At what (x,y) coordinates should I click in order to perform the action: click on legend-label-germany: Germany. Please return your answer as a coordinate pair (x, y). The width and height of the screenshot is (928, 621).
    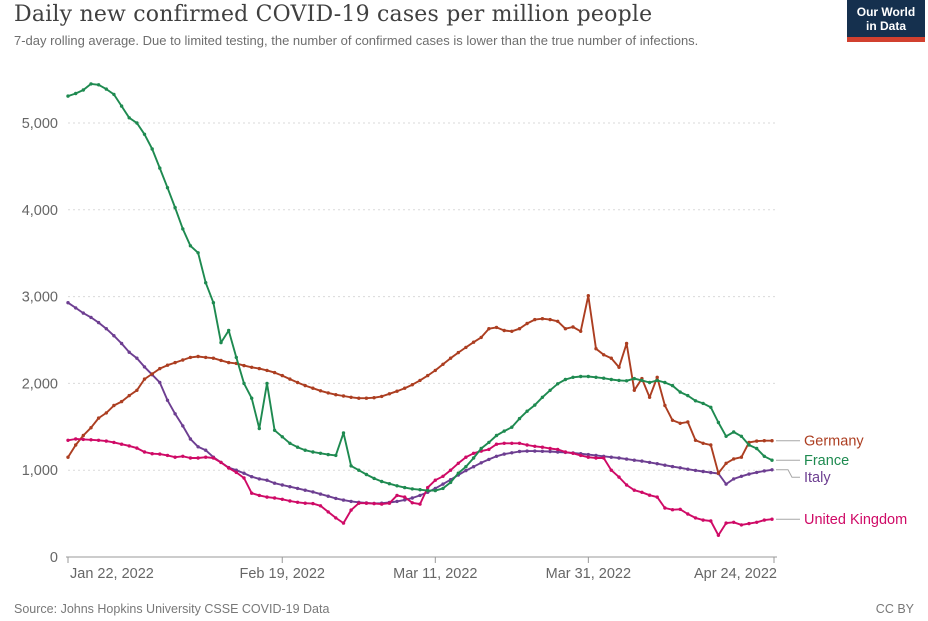
    Looking at the image, I should click on (834, 442).